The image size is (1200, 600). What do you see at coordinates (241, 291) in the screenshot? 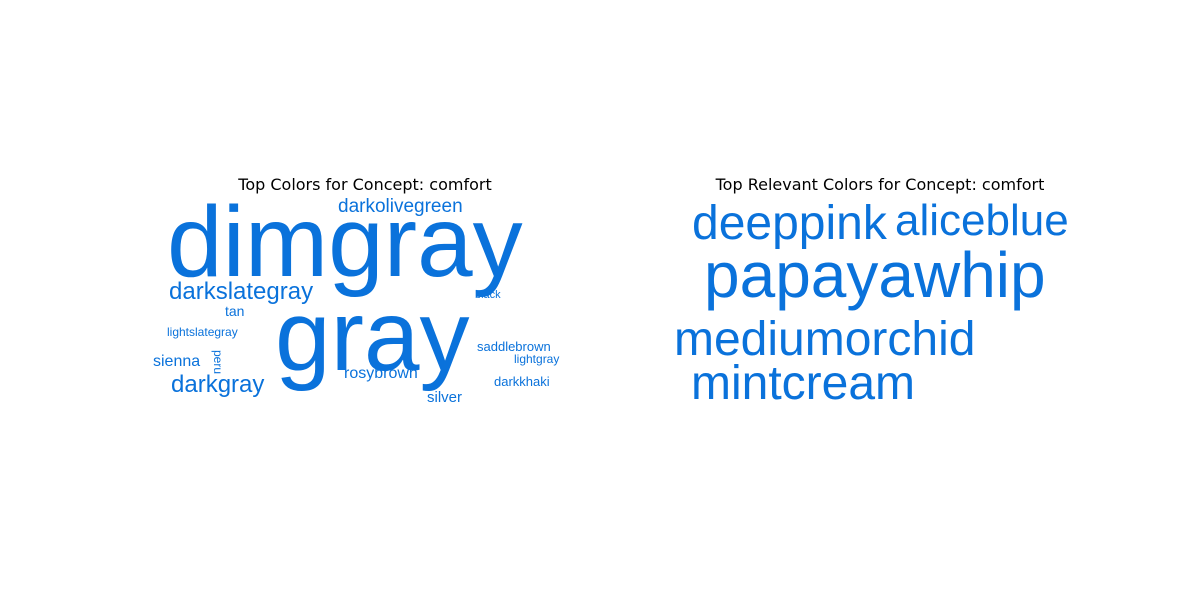
I see `cloud-word-darkslategray: darkslategray` at bounding box center [241, 291].